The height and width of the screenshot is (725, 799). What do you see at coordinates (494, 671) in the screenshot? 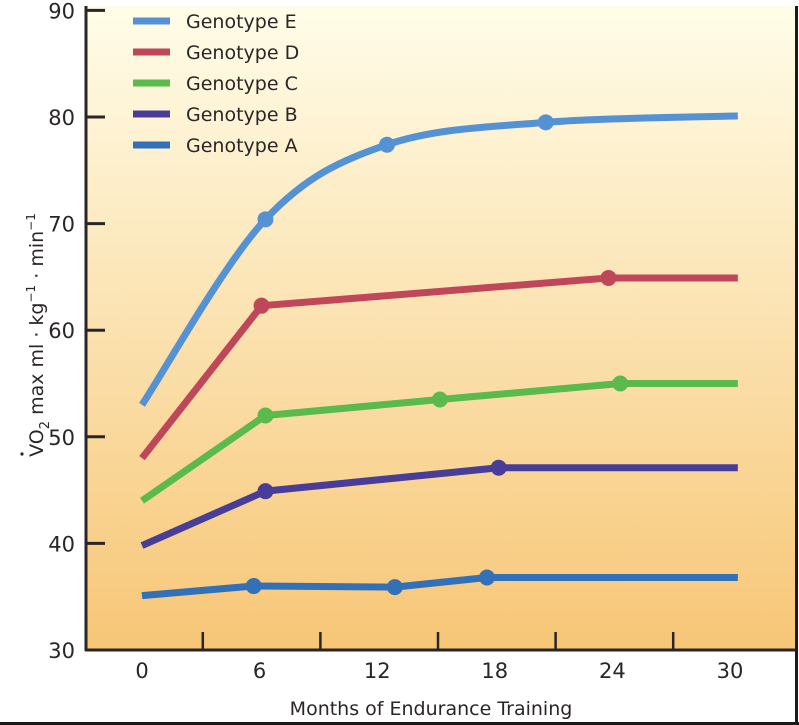
I see `x-tick-label: 18` at bounding box center [494, 671].